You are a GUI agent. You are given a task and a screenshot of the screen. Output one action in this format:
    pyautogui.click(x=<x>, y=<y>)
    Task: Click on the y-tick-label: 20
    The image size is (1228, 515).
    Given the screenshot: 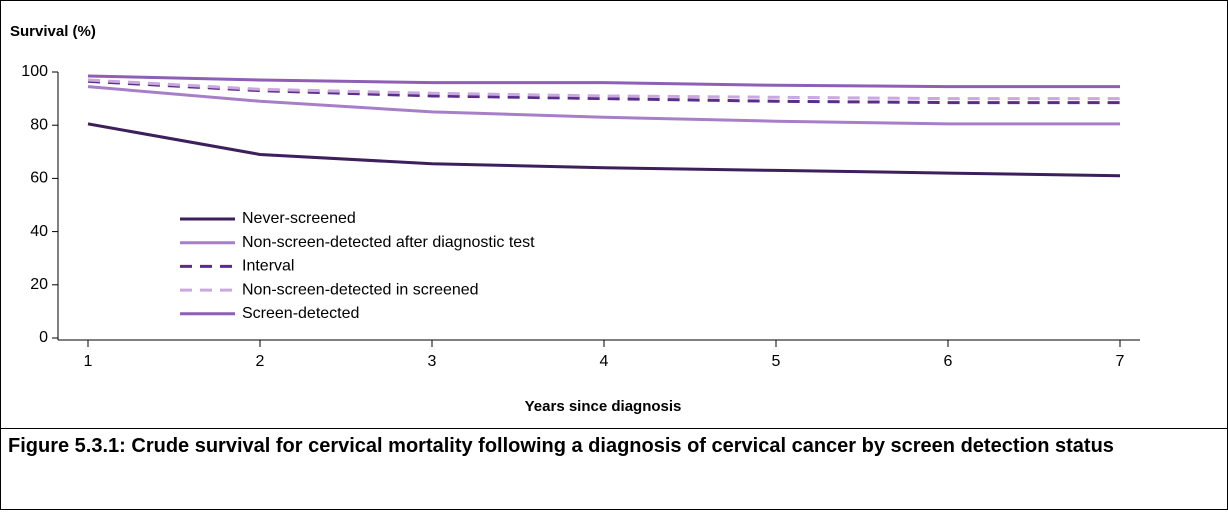 What is the action you would take?
    pyautogui.click(x=39, y=284)
    